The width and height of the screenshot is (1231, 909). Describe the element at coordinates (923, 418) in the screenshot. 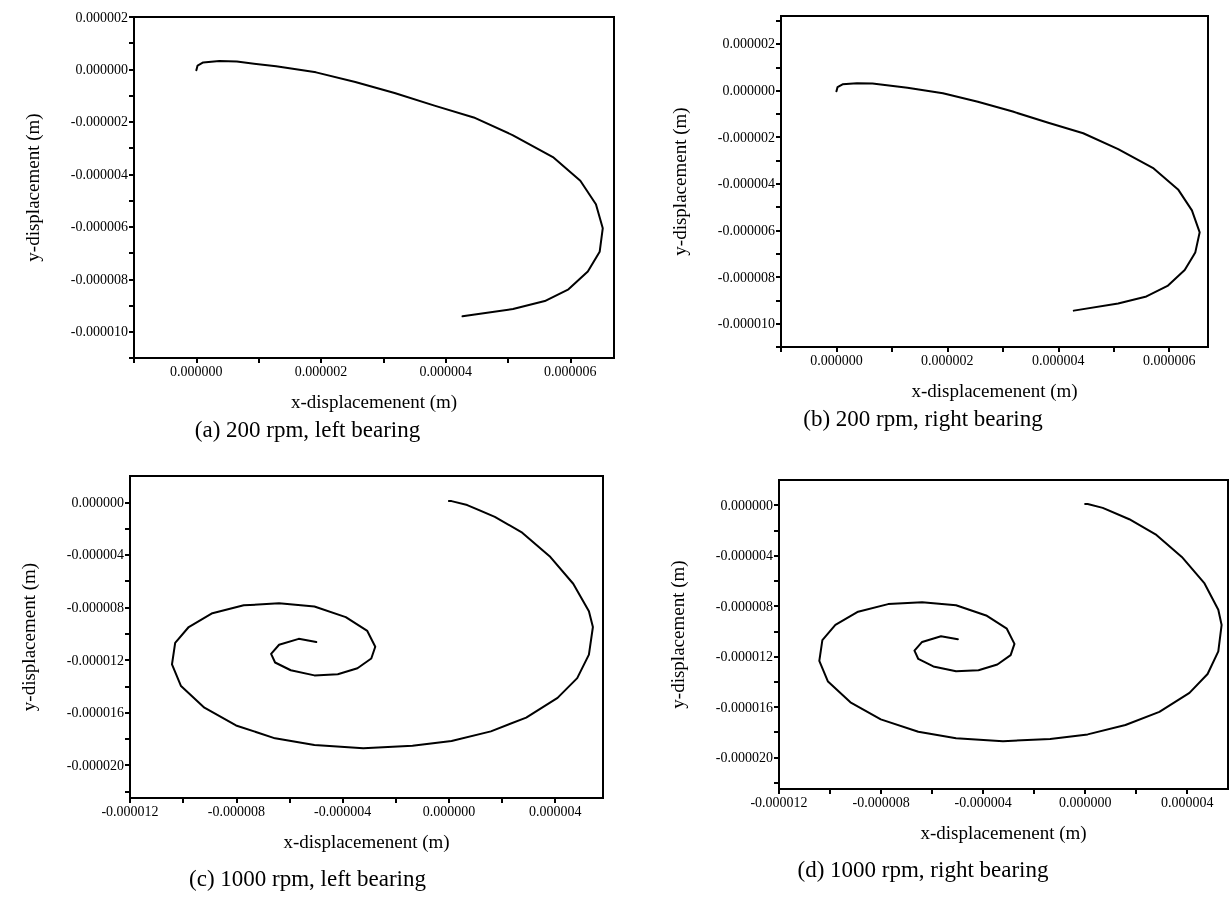

I see `text: (b) 200 rpm, right bearing` at that location.